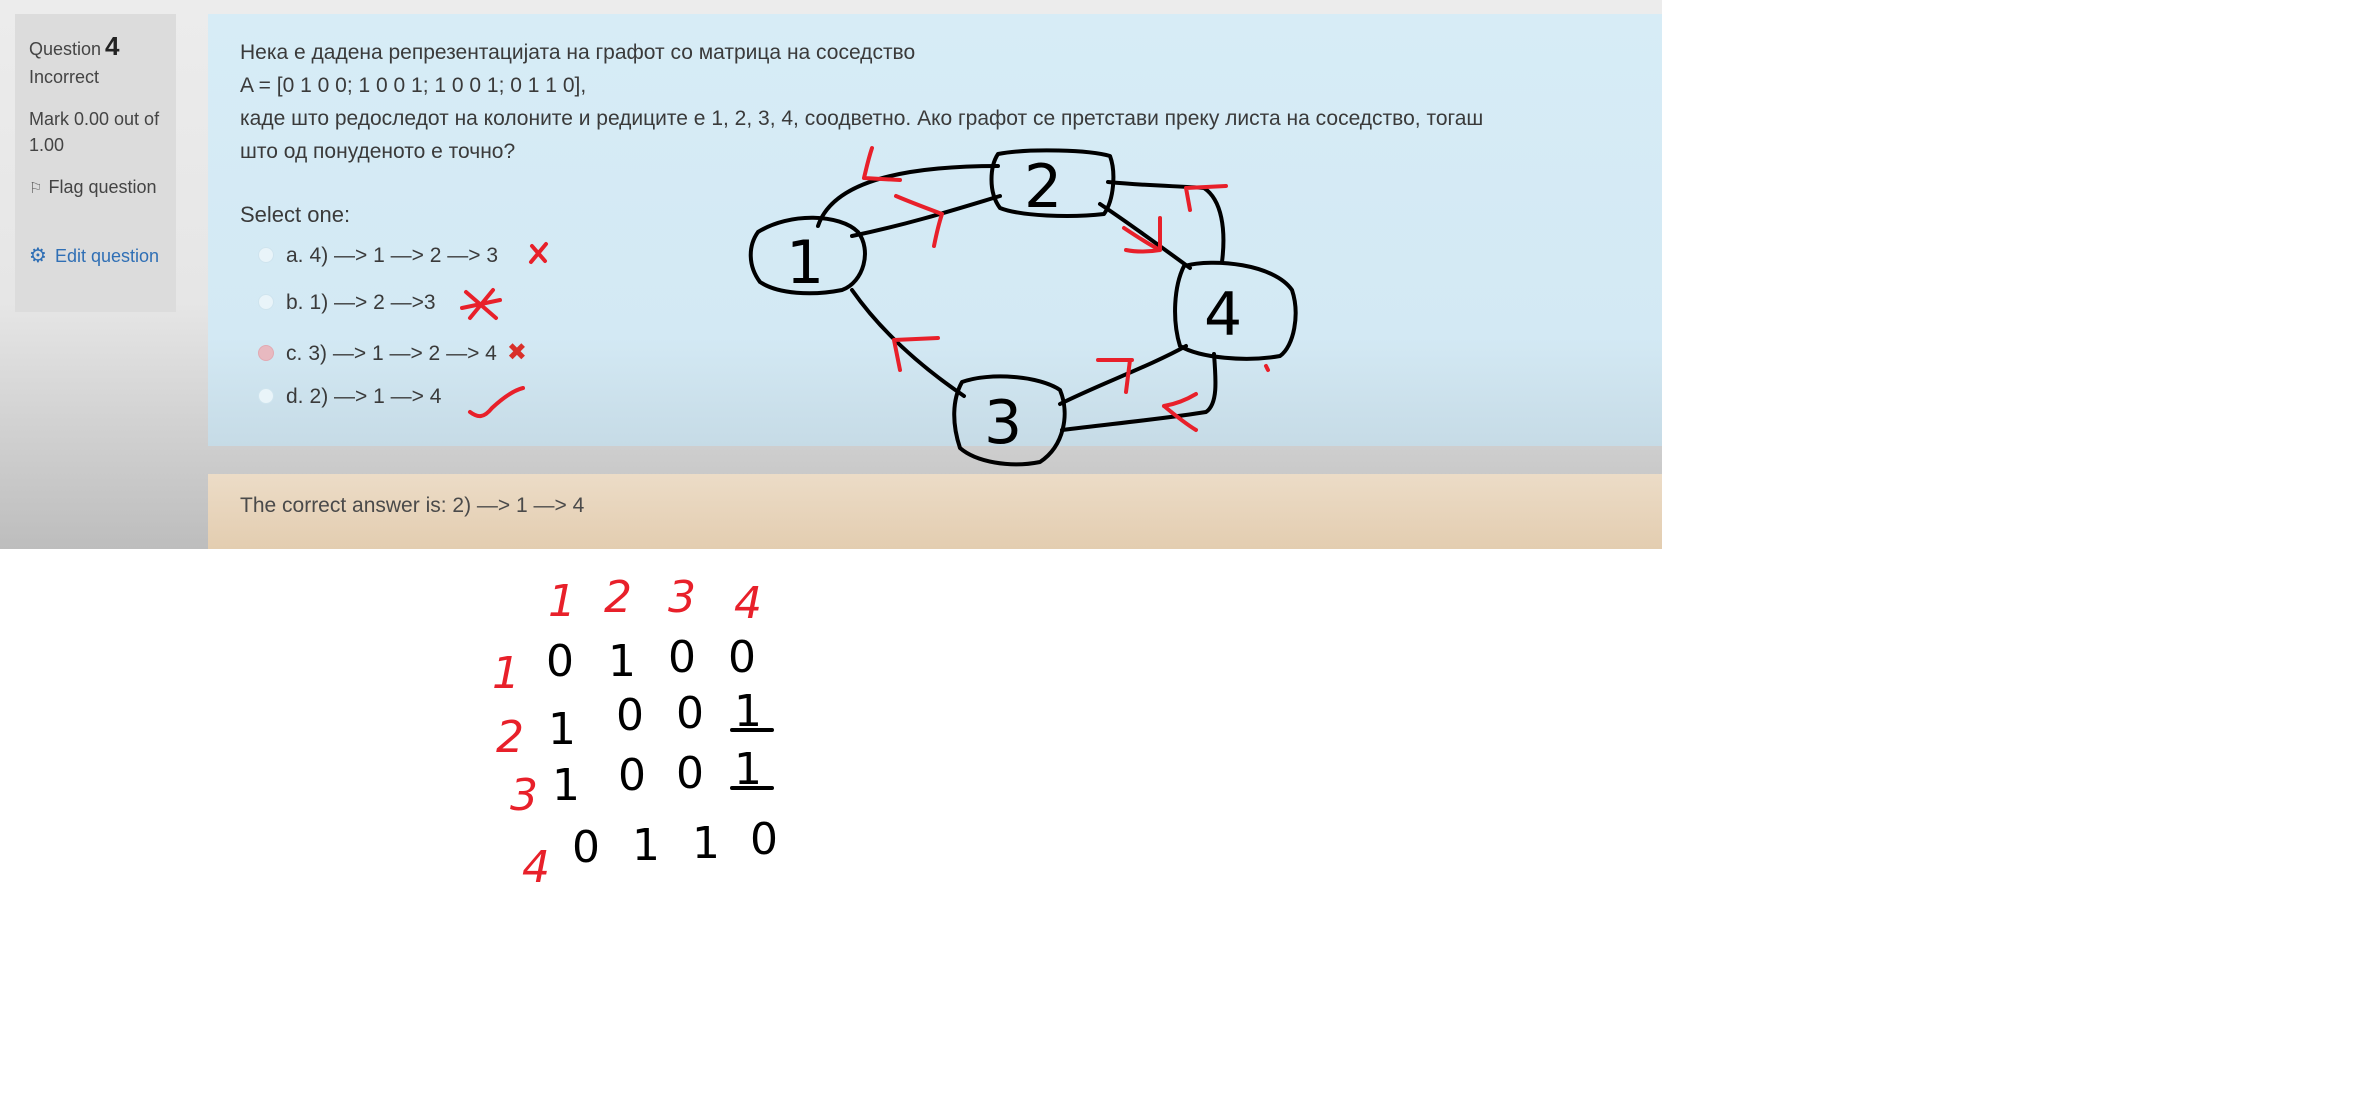  What do you see at coordinates (524, 795) in the screenshot?
I see `matrix-row-header: 3` at bounding box center [524, 795].